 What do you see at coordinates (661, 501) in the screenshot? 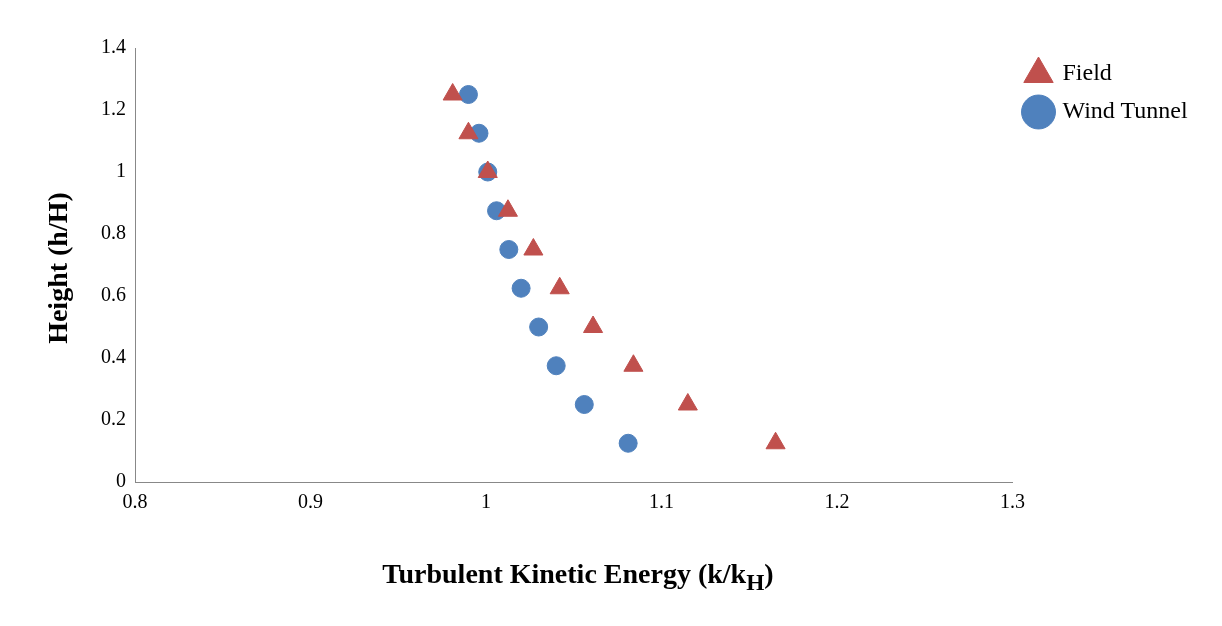
I see `x-tick-label: 1.1` at bounding box center [661, 501].